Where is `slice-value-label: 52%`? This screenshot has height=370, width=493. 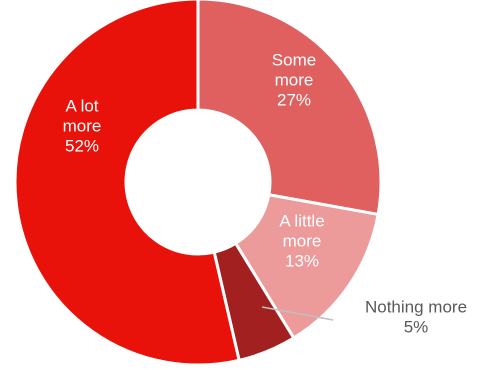
slice-value-label: 52% is located at coordinates (82, 145).